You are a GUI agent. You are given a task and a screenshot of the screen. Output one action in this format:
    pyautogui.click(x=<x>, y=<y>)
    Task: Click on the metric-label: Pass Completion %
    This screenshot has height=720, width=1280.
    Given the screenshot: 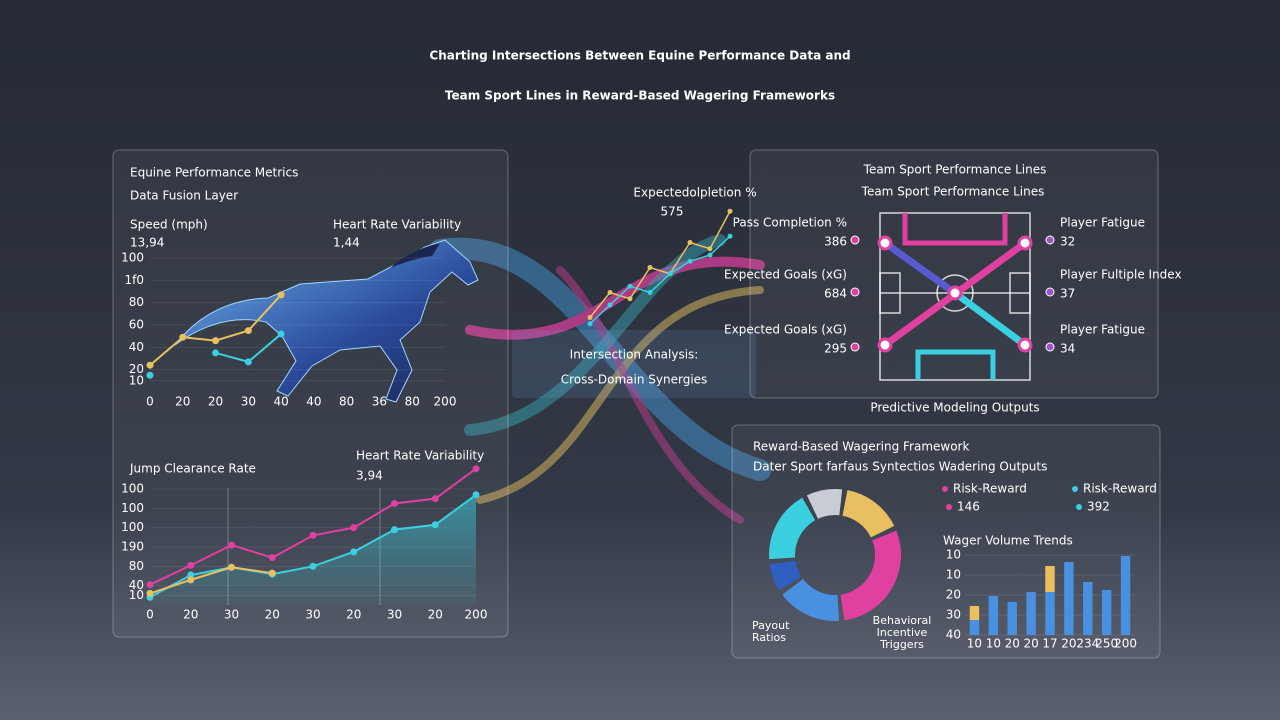 What is the action you would take?
    pyautogui.click(x=790, y=223)
    